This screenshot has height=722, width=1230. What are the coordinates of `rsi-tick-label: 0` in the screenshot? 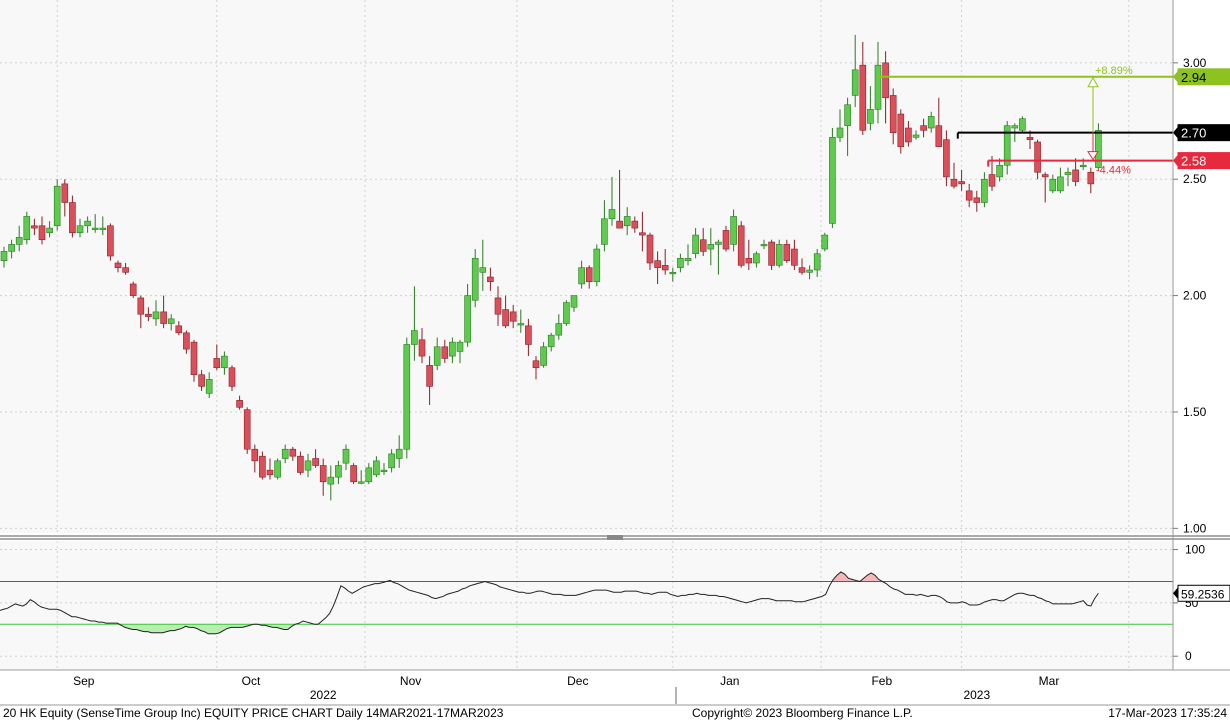 It's located at (1188, 656).